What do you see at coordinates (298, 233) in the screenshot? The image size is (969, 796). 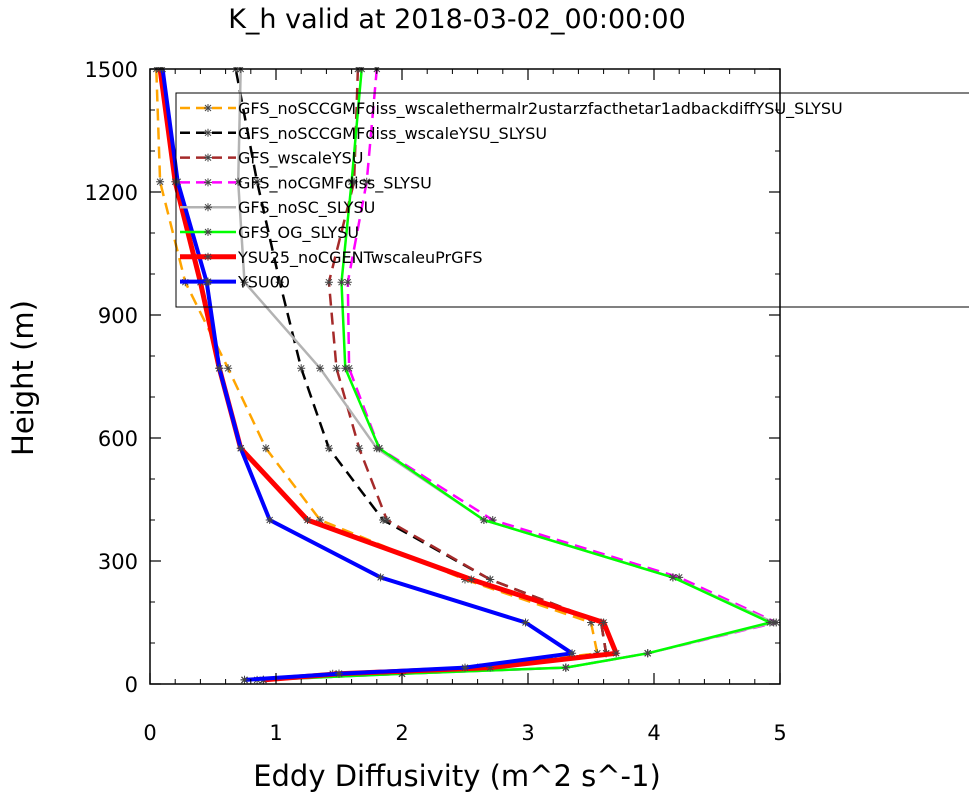 I see `legend-label-5: GFS_OG_SLYSU` at bounding box center [298, 233].